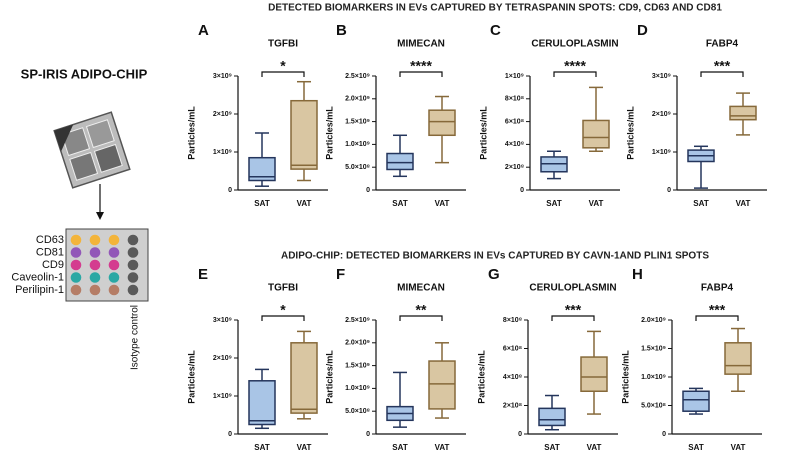 The image size is (794, 454). What do you see at coordinates (357, 365) in the screenshot?
I see `y-tick-label: 1.5×10⁹` at bounding box center [357, 365].